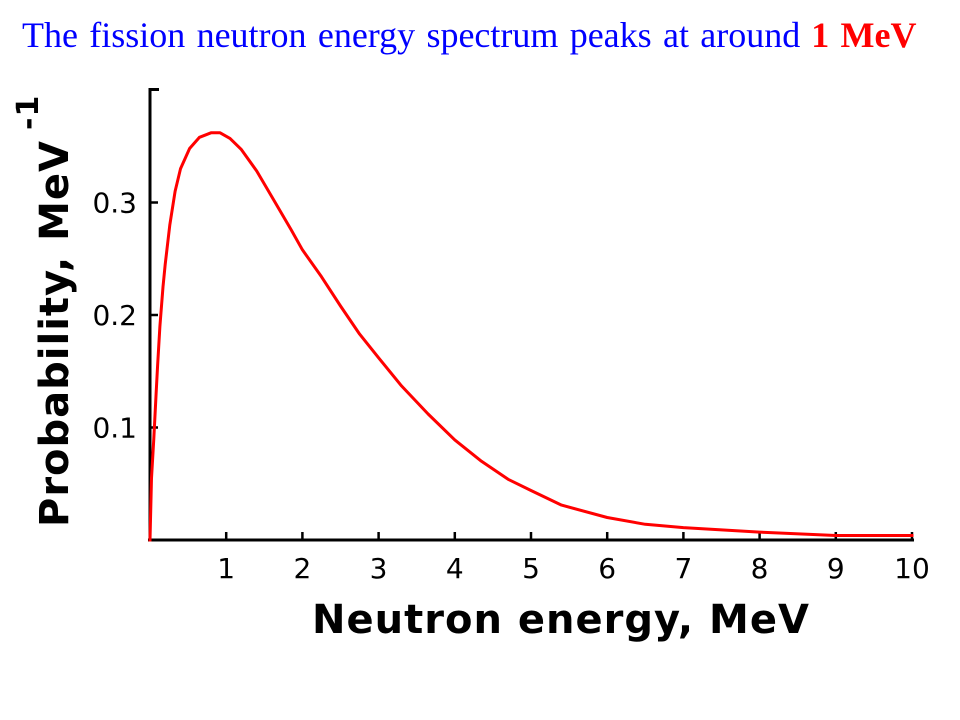  What do you see at coordinates (55, 333) in the screenshot?
I see `y-axis-title-text: Probability, MeV` at bounding box center [55, 333].